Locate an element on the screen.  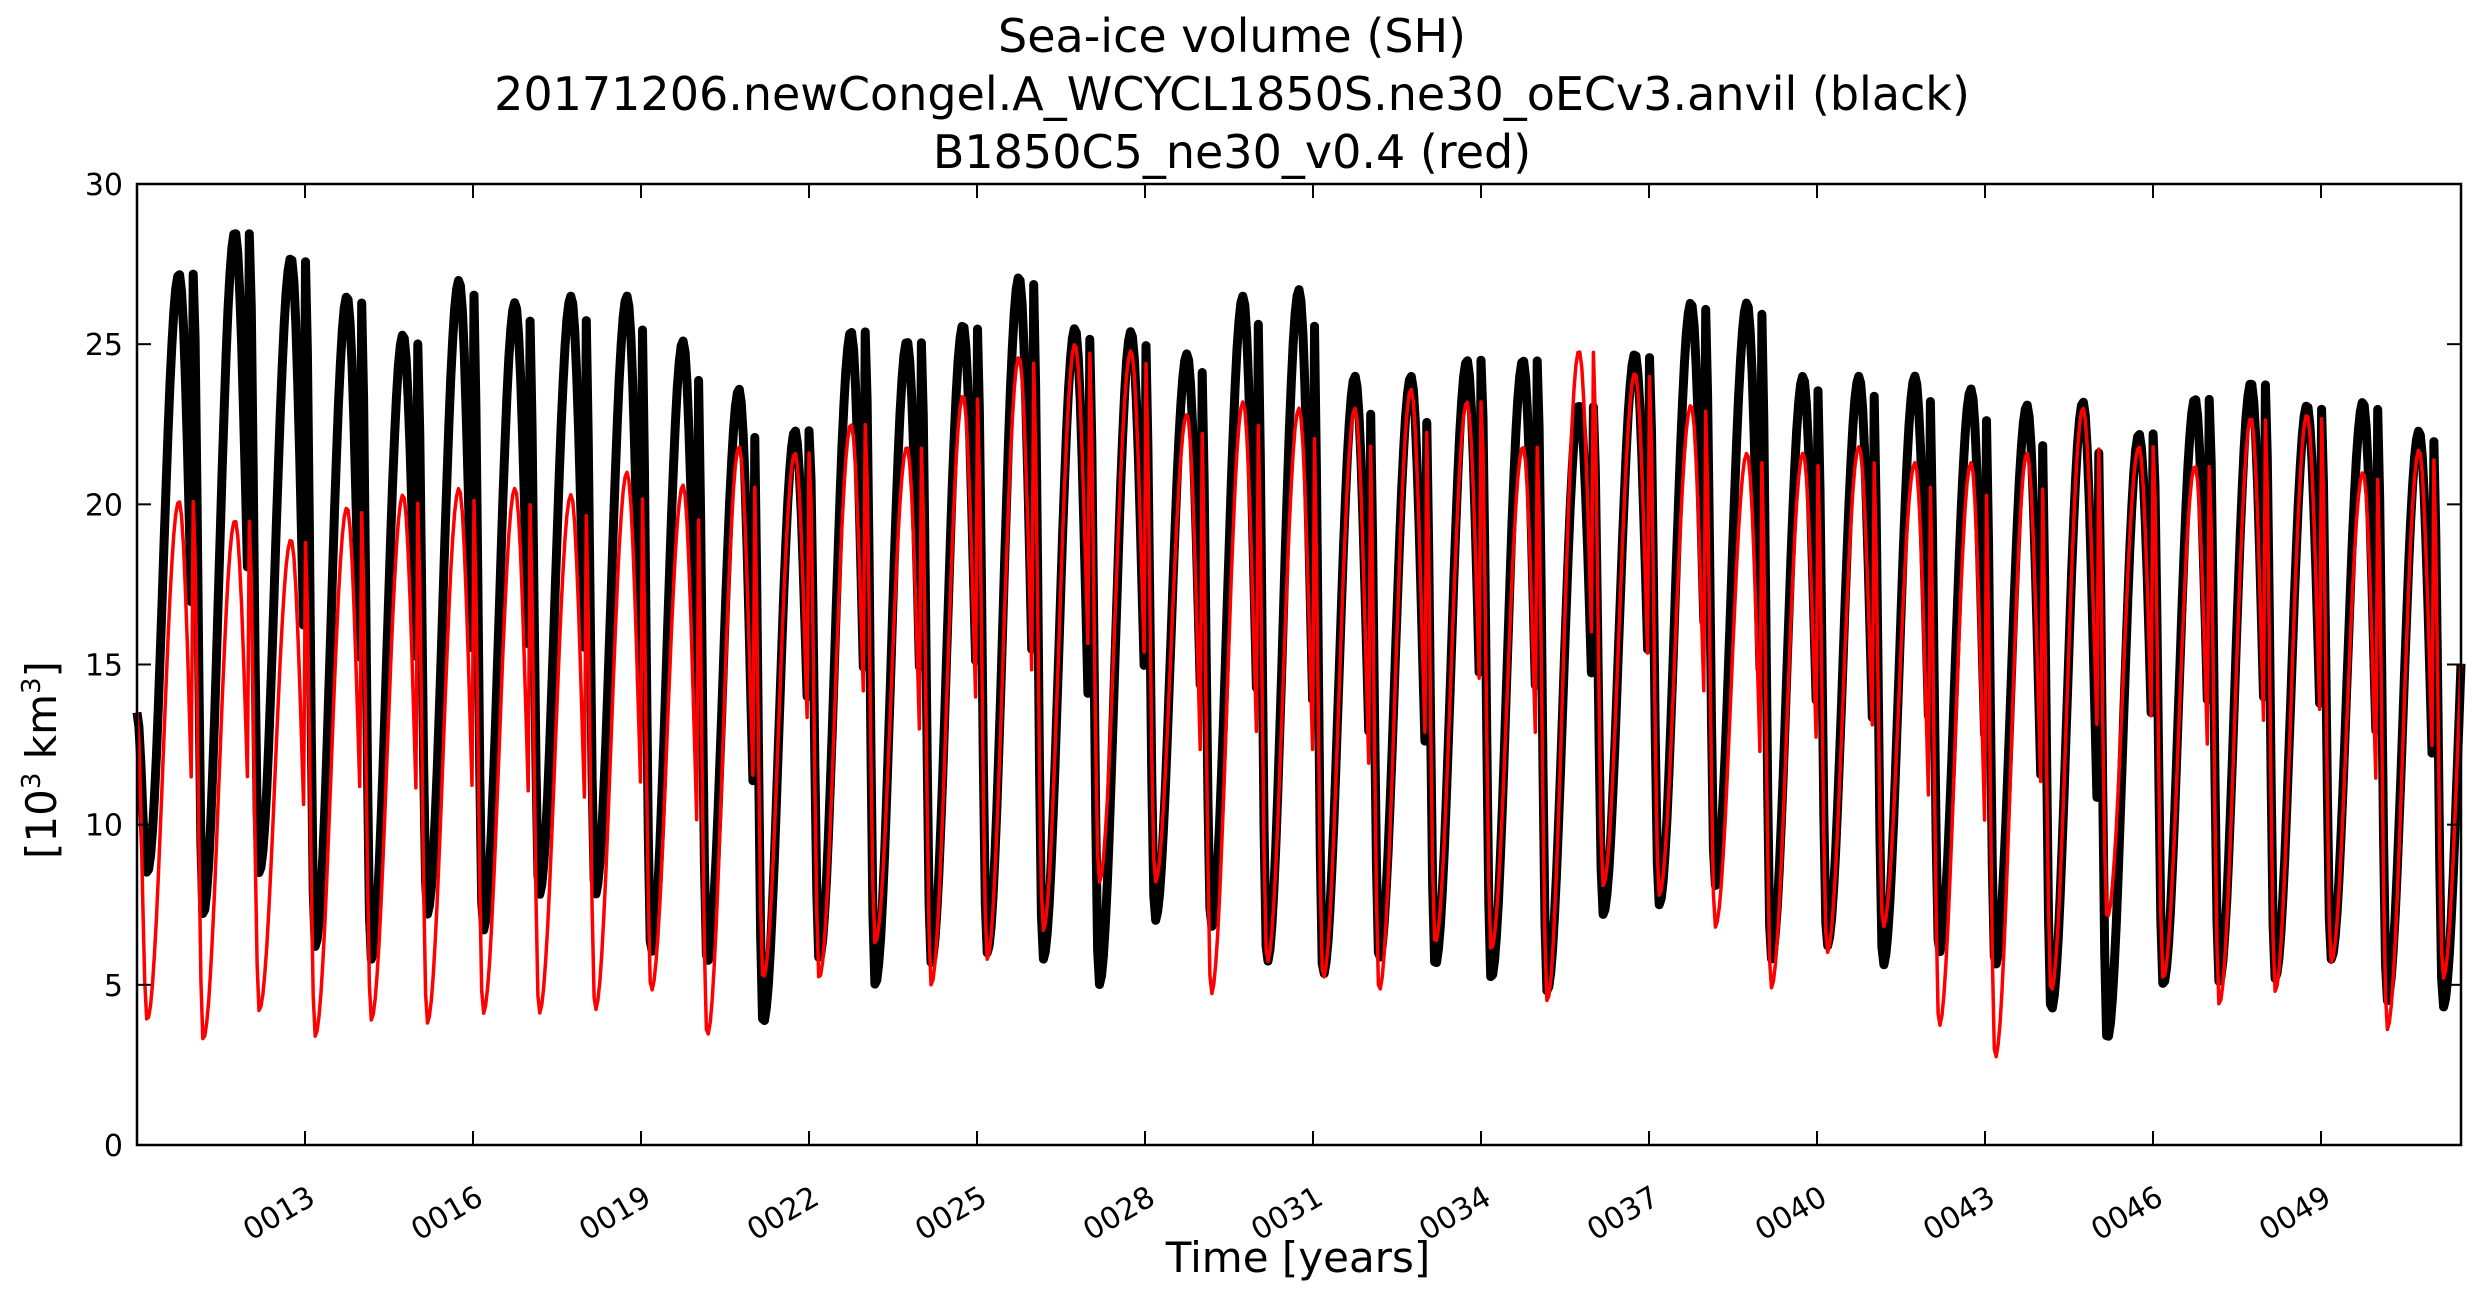
x-tick-label: 0040 is located at coordinates (1791, 1214).